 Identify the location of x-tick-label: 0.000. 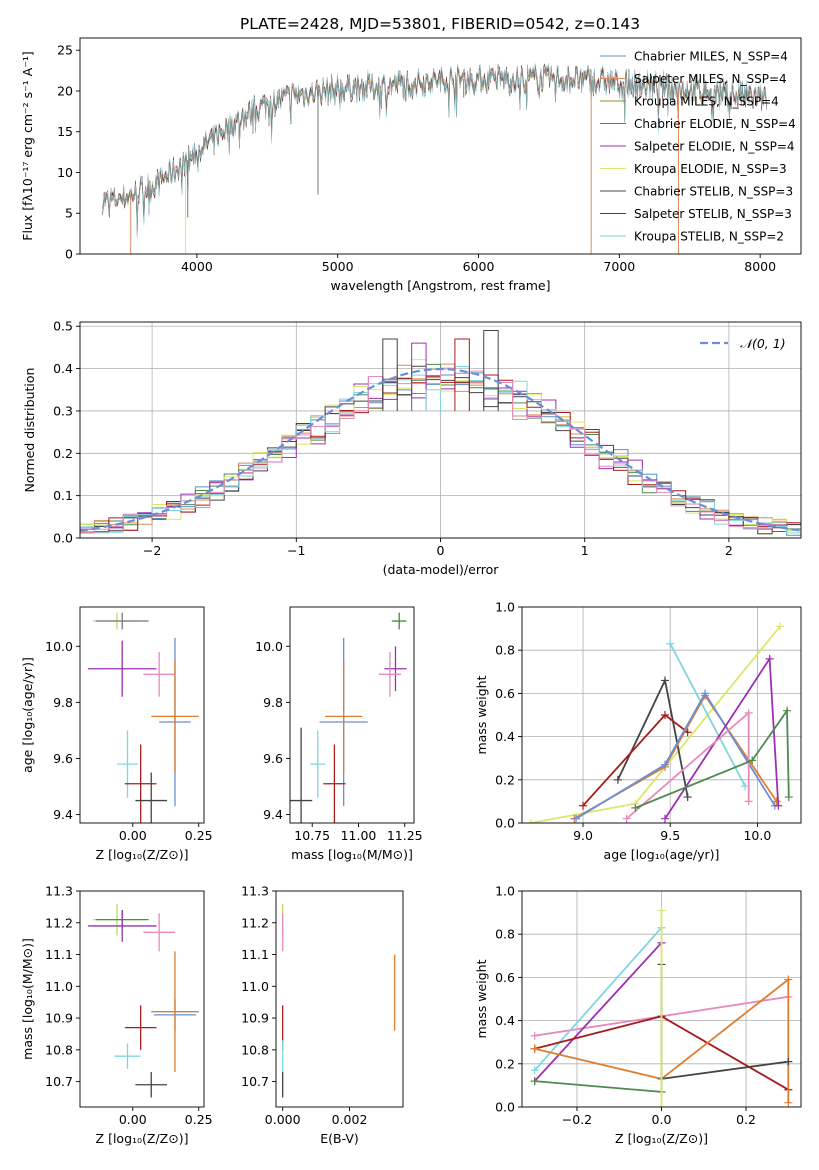
(283, 1119).